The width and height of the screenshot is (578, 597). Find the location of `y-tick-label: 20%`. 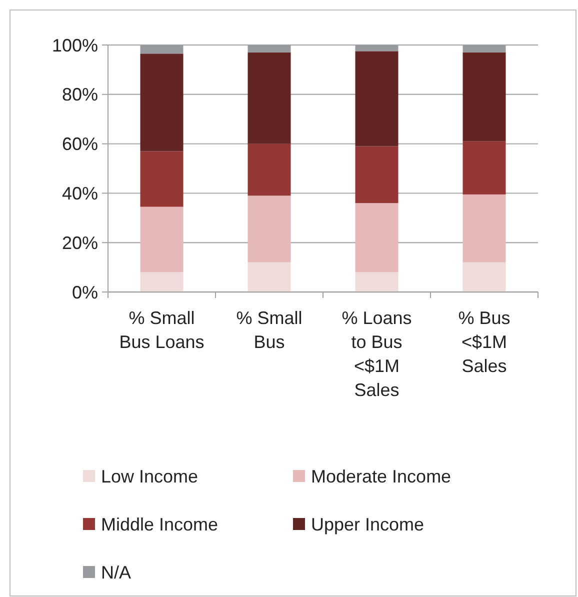

y-tick-label: 20% is located at coordinates (80, 242).